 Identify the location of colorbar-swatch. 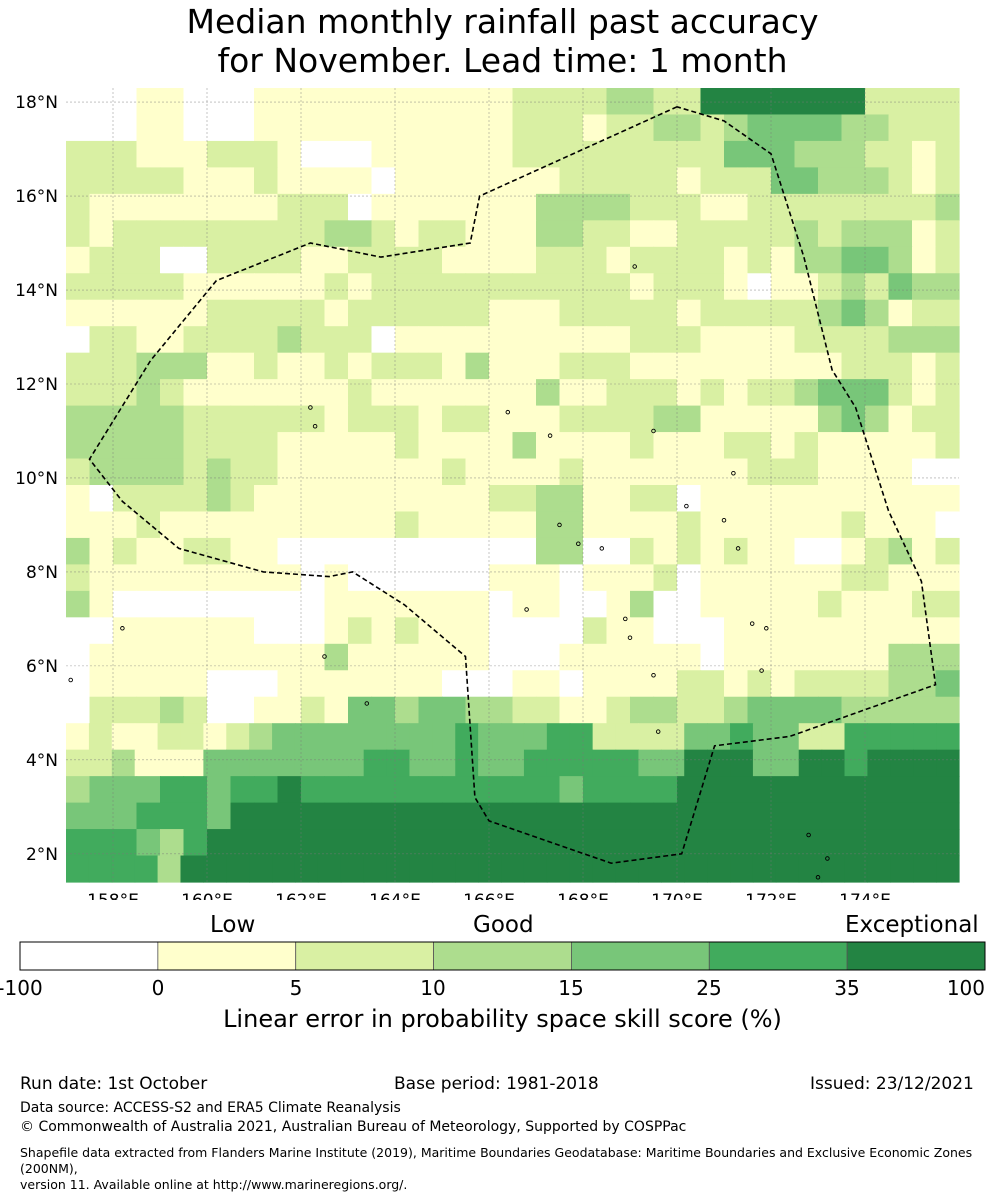
(227, 956).